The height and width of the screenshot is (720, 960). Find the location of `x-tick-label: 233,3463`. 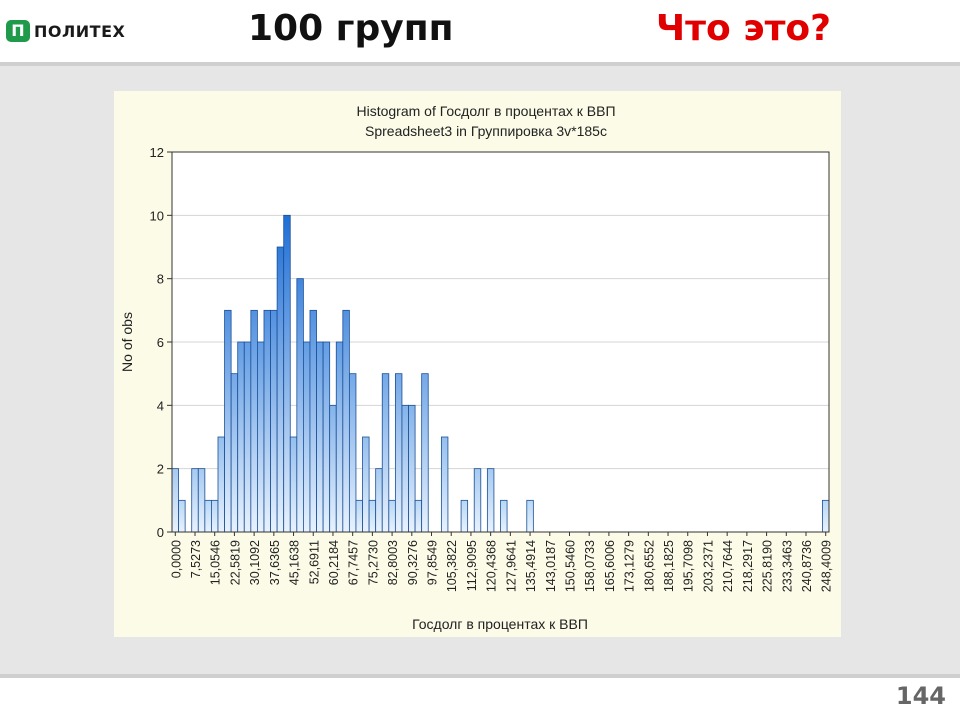

x-tick-label: 233,3463 is located at coordinates (787, 566).